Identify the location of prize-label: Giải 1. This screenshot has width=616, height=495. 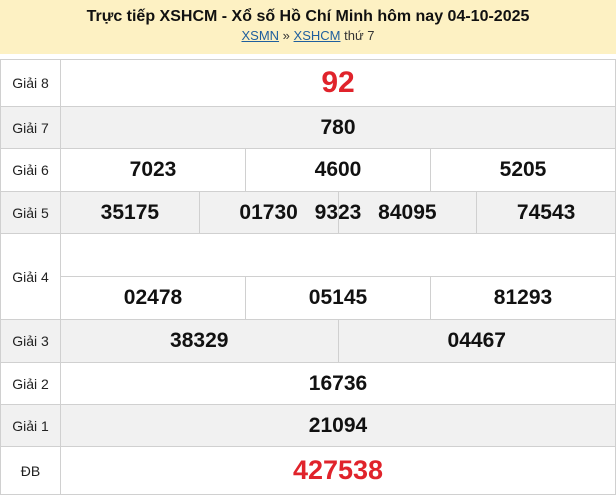
(30, 425).